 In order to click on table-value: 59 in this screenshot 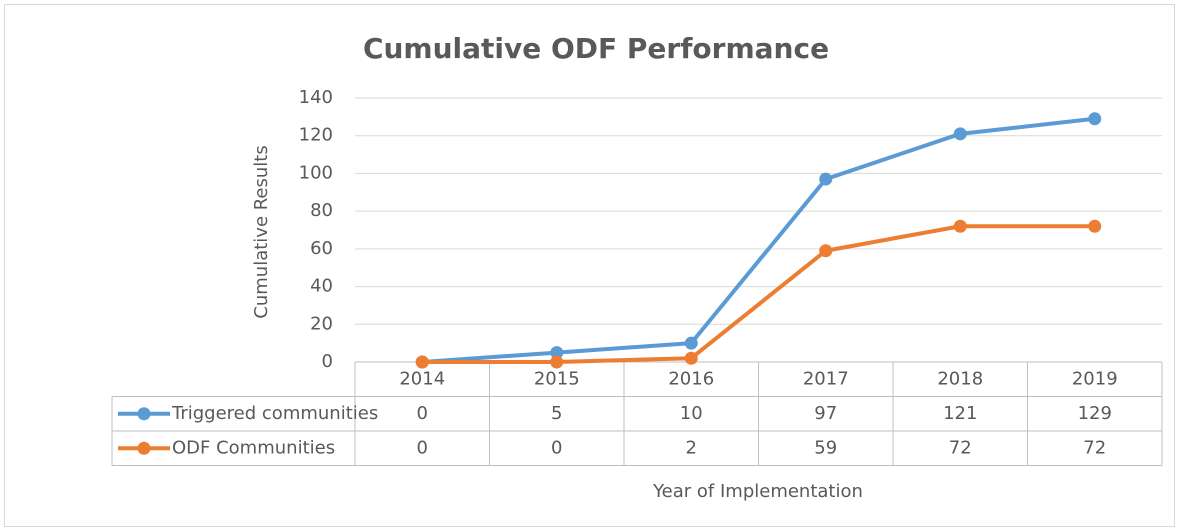, I will do `click(825, 447)`.